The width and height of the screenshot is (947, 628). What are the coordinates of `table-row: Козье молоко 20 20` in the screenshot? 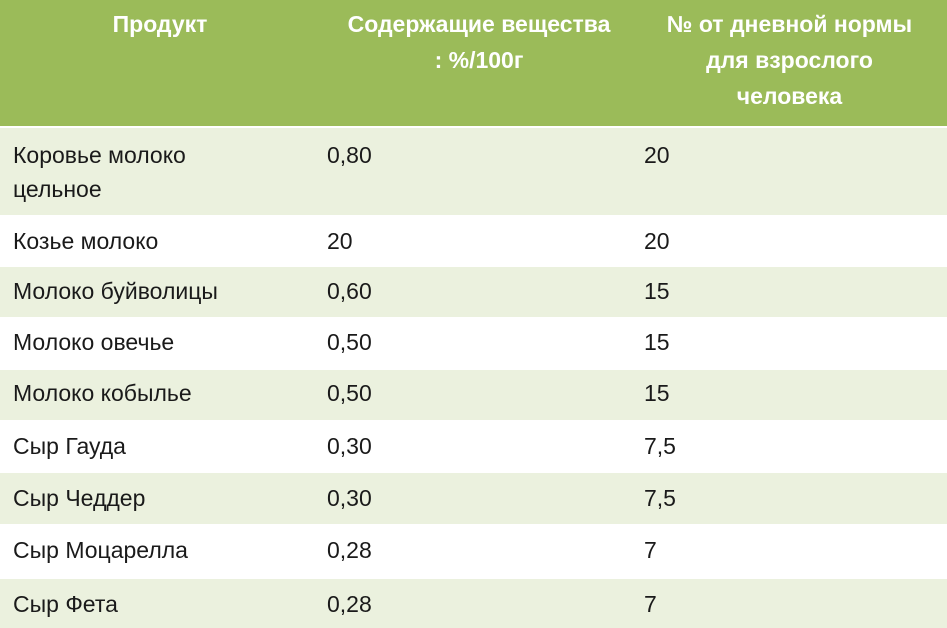 It's located at (473, 240).